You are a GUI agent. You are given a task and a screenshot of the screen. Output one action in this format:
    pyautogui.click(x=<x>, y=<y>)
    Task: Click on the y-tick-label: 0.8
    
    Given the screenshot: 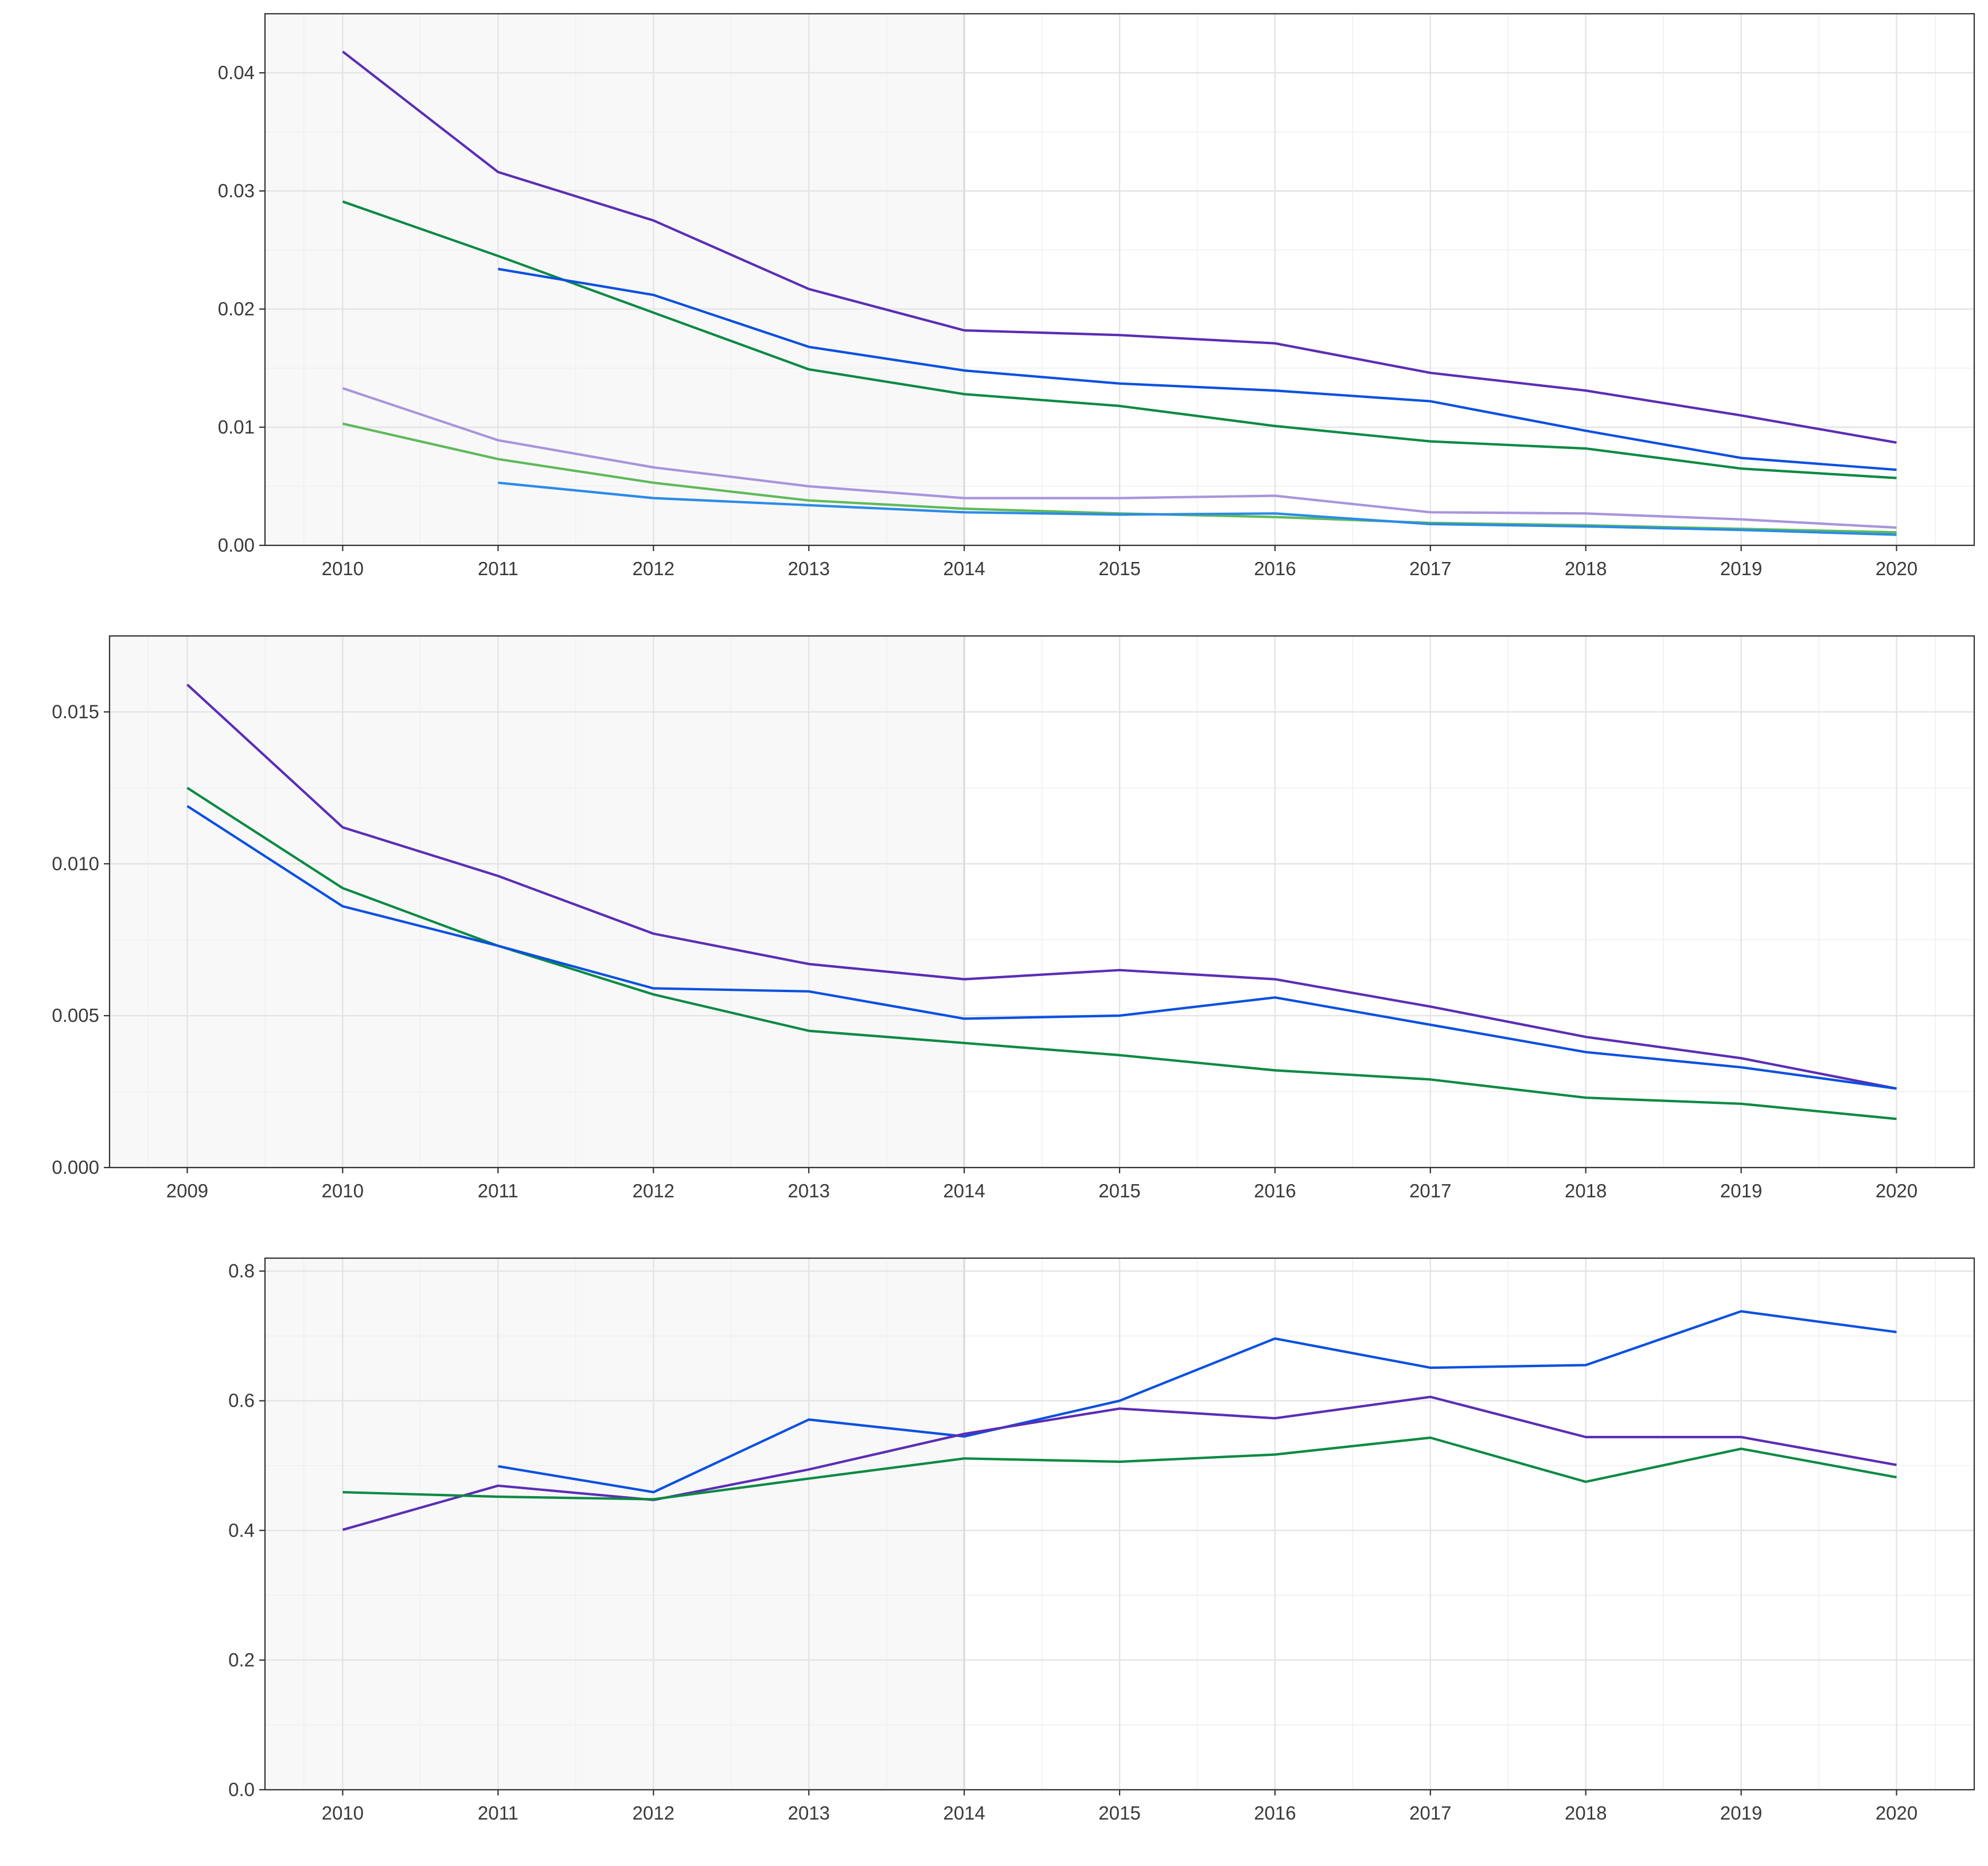 What is the action you would take?
    pyautogui.click(x=241, y=1271)
    